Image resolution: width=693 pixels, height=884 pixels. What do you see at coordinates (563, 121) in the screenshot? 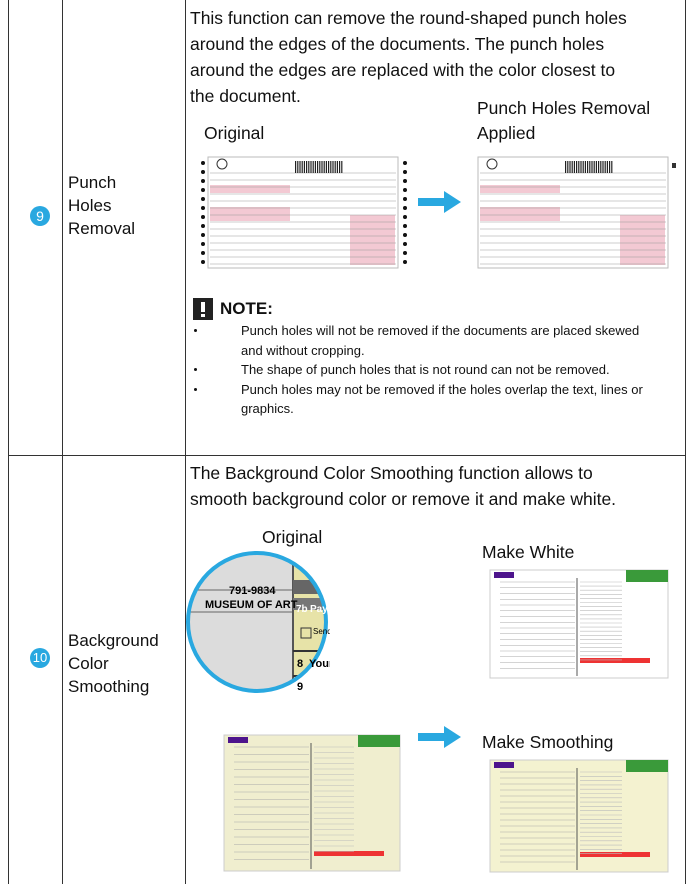
I see `caption: Punch Holes Removal Applied` at bounding box center [563, 121].